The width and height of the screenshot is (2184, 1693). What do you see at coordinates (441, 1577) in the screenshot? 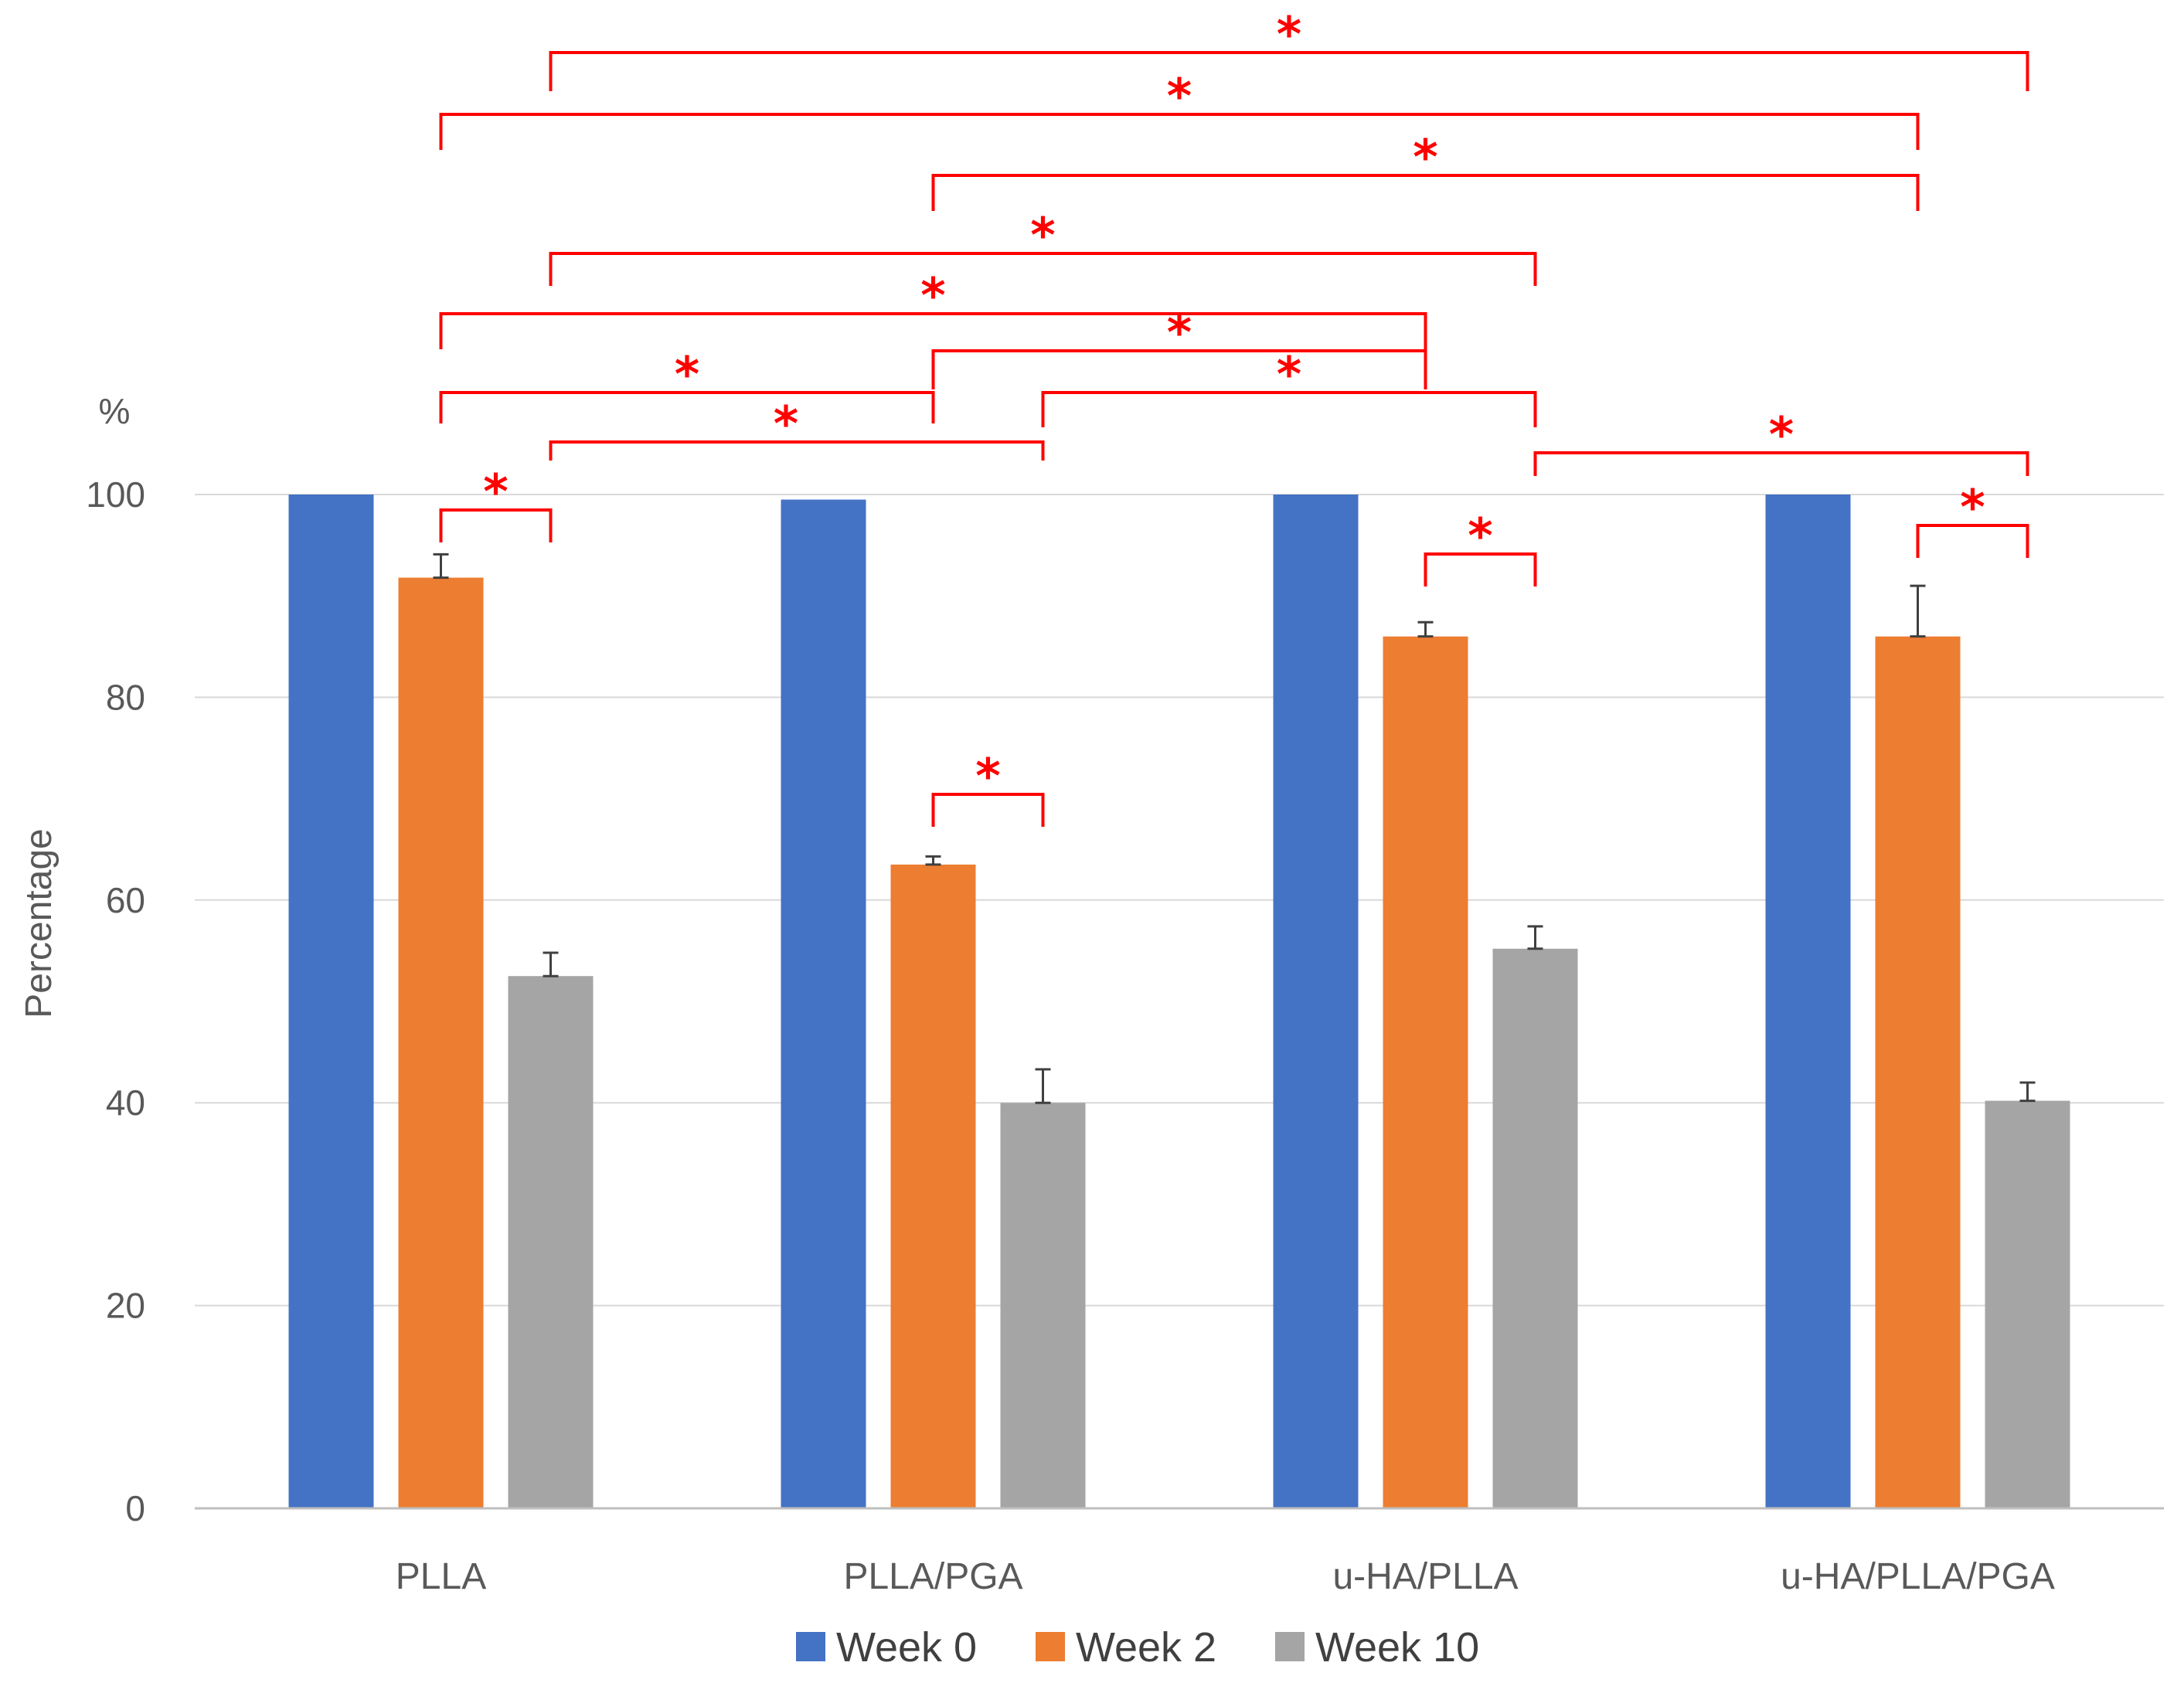
I see `x-category-label: PLLA` at bounding box center [441, 1577].